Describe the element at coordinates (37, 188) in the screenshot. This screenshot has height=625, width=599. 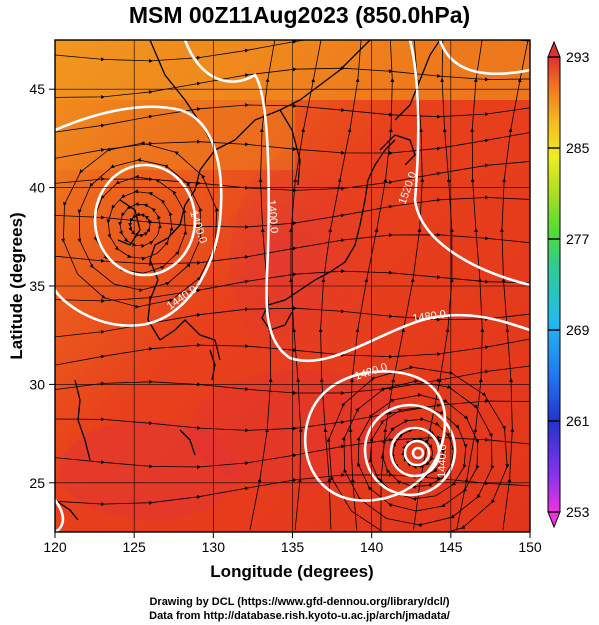
I see `y-tick-label: 40` at that location.